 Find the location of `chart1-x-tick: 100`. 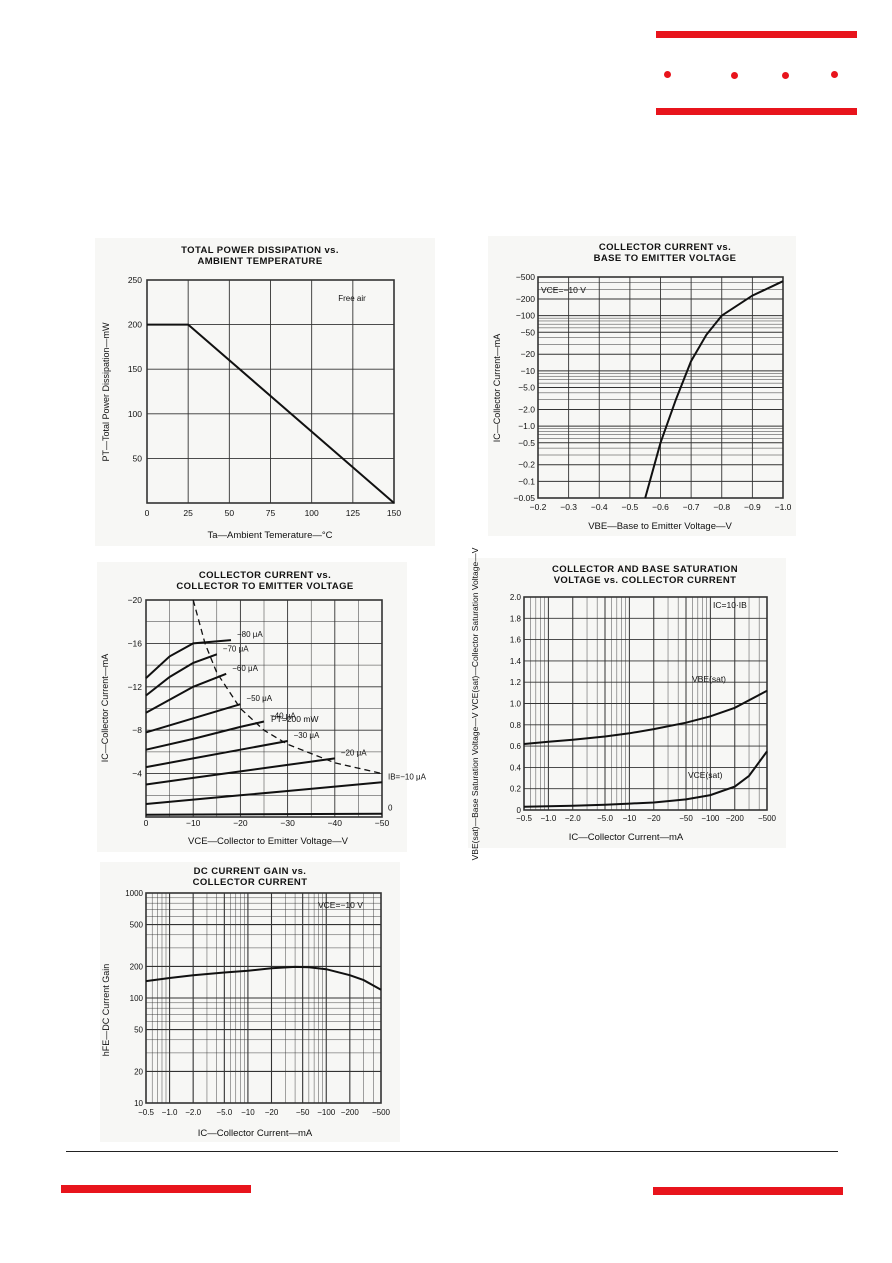

chart1-x-tick: 100 is located at coordinates (312, 513).